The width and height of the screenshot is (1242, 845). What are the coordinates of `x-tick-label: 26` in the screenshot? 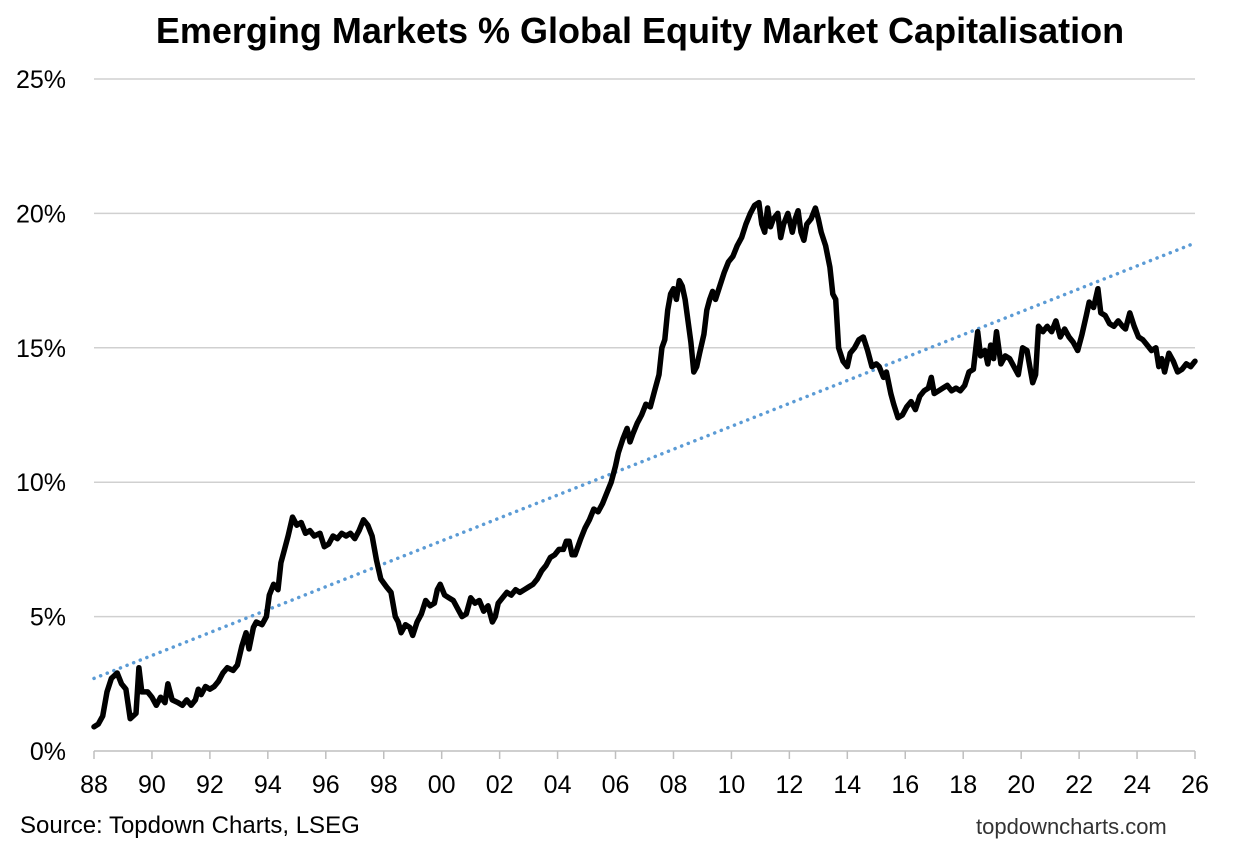 It's located at (1195, 785).